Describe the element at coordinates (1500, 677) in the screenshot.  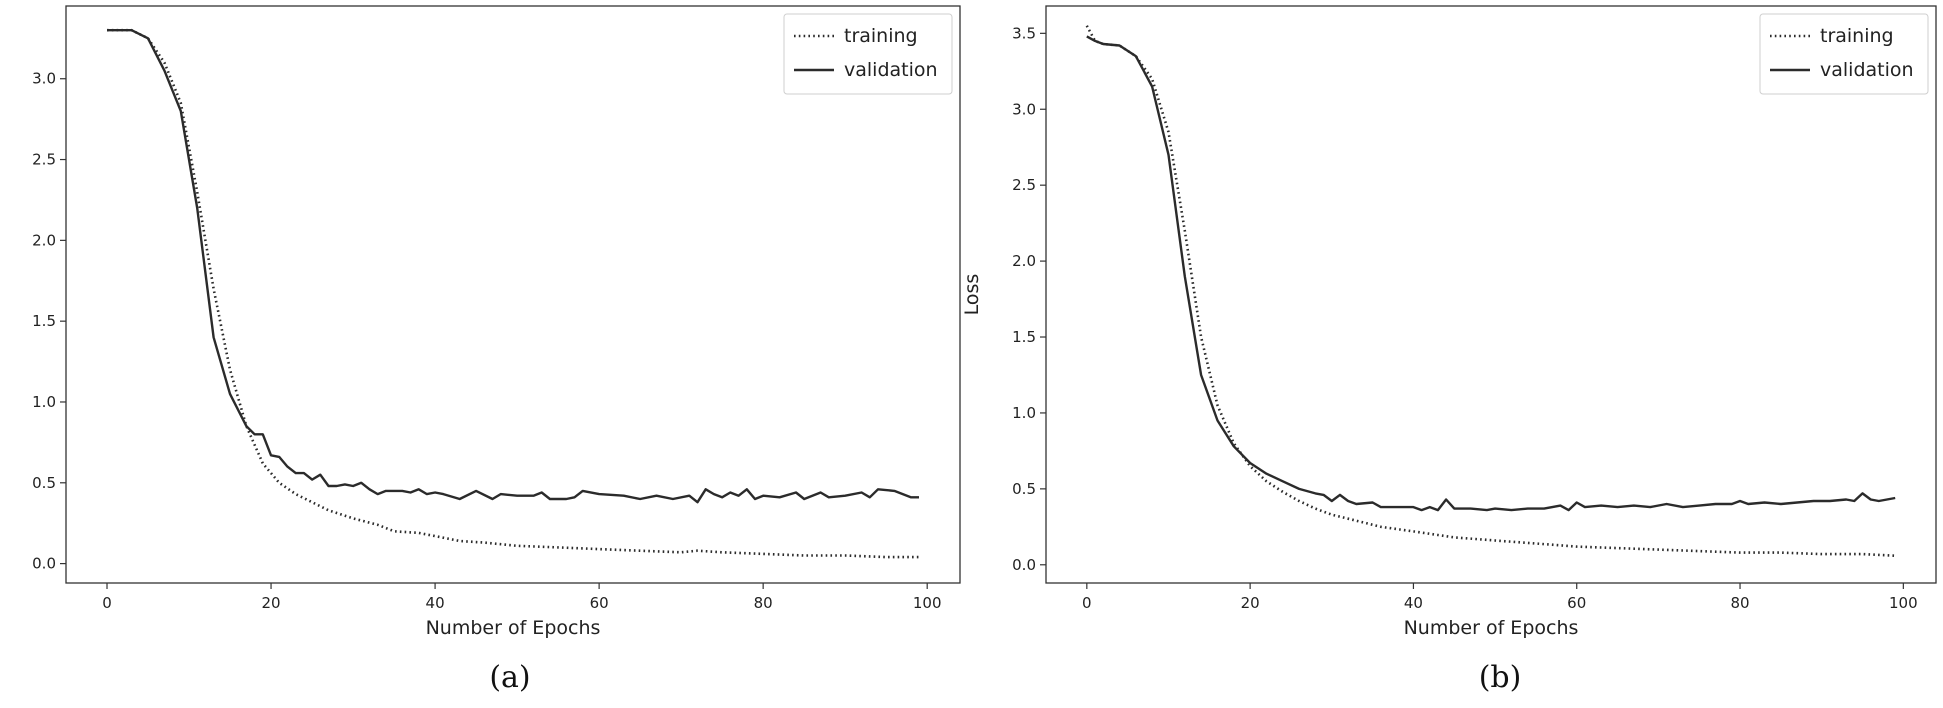
I see `caption-b: (b)` at that location.